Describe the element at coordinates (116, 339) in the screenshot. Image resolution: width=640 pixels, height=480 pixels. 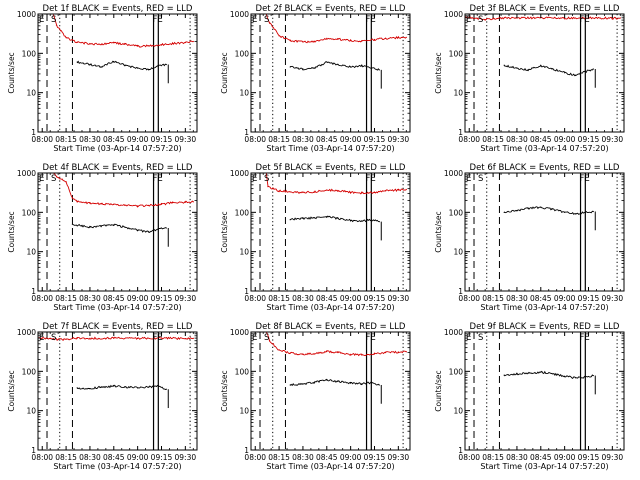
I see `series-line-lld` at that location.